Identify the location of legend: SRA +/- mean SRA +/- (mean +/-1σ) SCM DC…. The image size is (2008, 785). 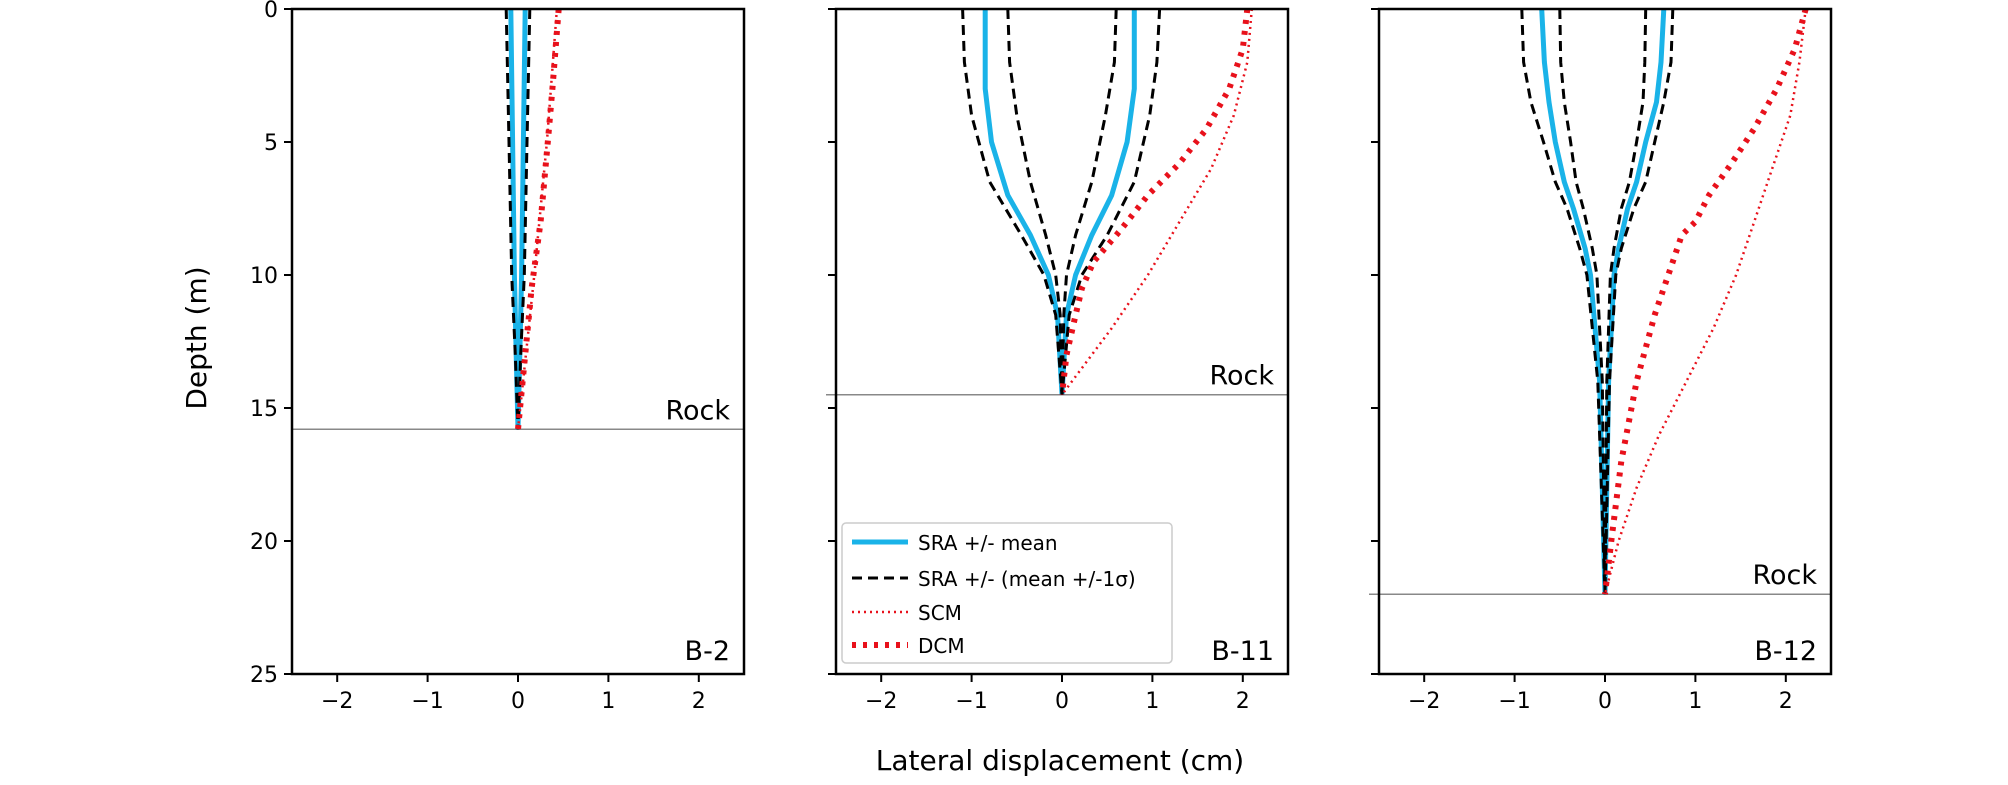
(1007, 593).